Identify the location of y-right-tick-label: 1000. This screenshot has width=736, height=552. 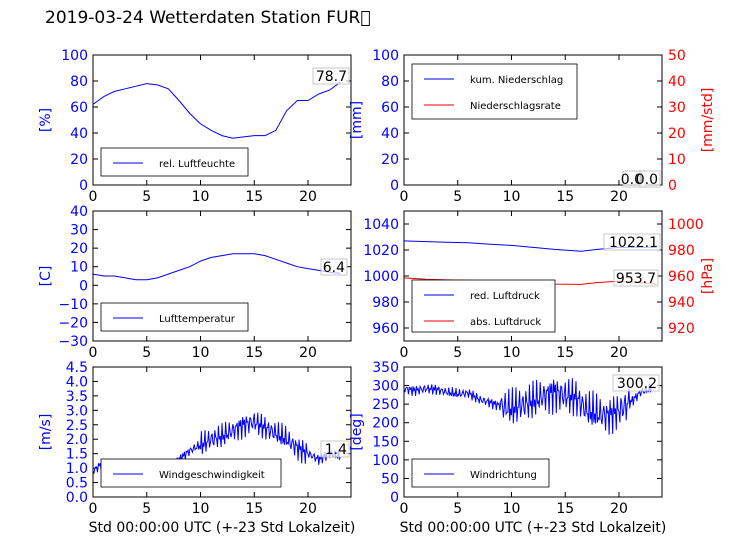
(686, 225).